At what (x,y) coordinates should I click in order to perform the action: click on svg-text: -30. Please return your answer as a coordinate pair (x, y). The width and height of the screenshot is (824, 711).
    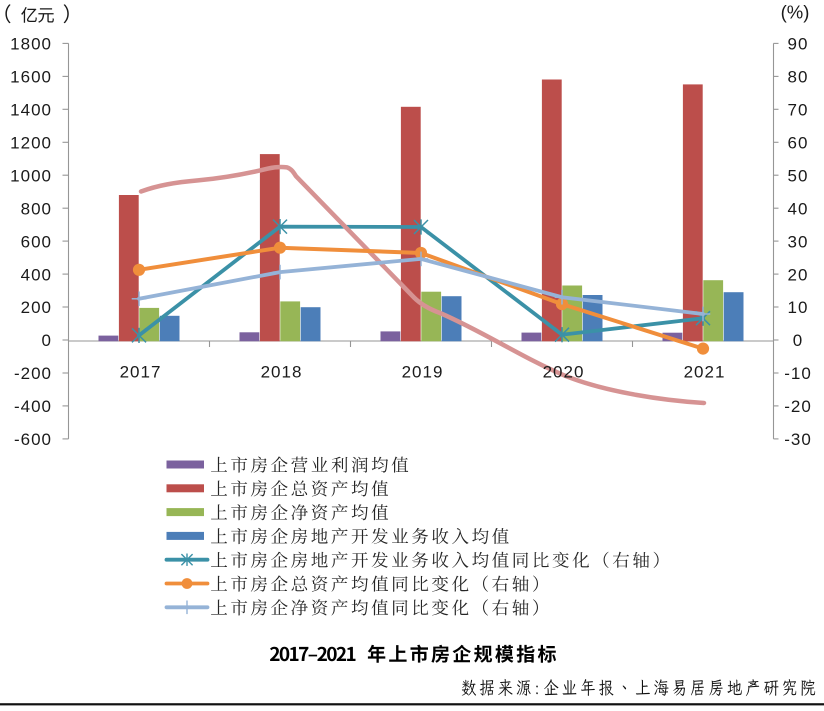
    Looking at the image, I should click on (798, 439).